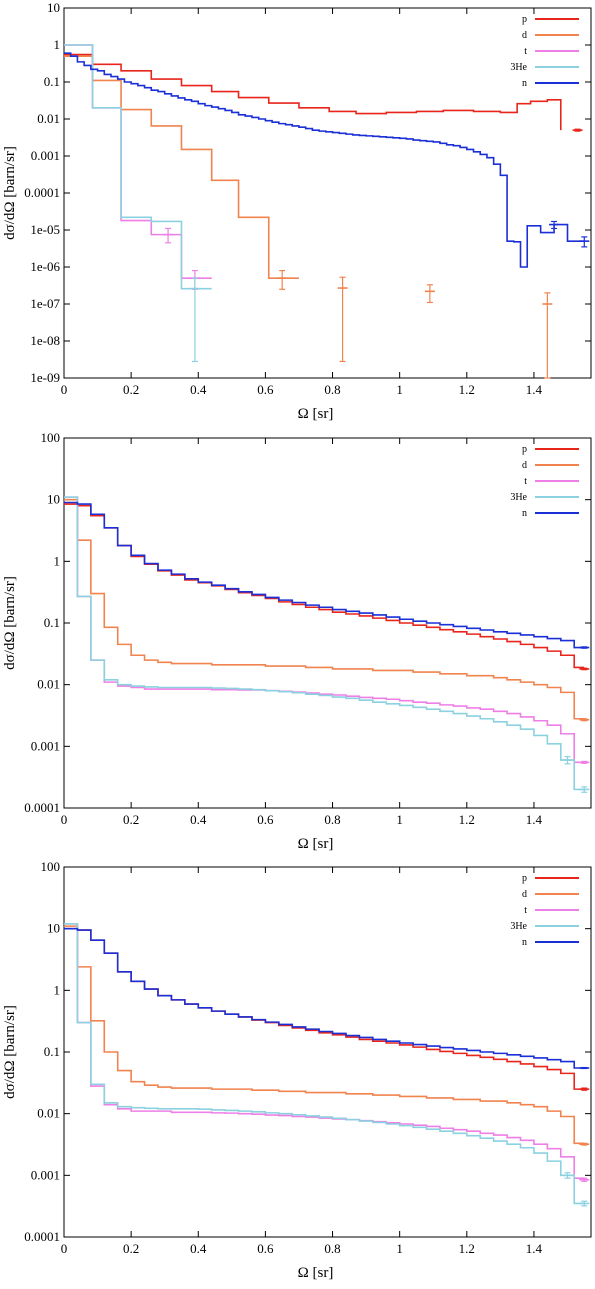 This screenshot has height=1289, width=595. Describe the element at coordinates (138, 161) in the screenshot. I see `series-line-t` at that location.